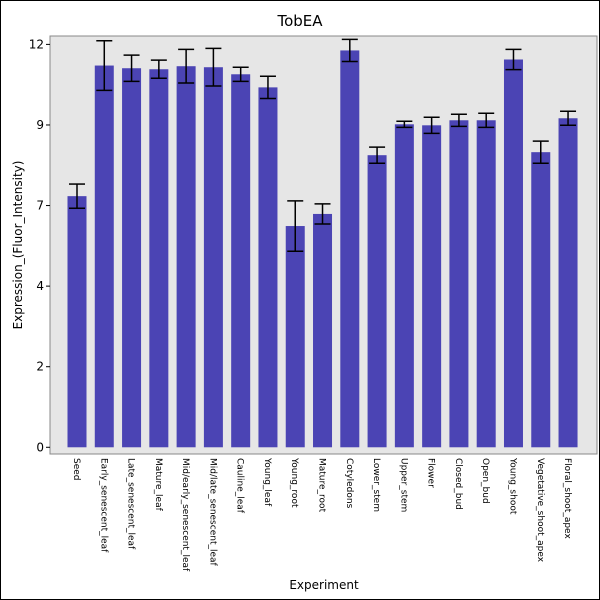 This screenshot has height=600, width=600. I want to click on y-tick-label: 9, so click(40, 125).